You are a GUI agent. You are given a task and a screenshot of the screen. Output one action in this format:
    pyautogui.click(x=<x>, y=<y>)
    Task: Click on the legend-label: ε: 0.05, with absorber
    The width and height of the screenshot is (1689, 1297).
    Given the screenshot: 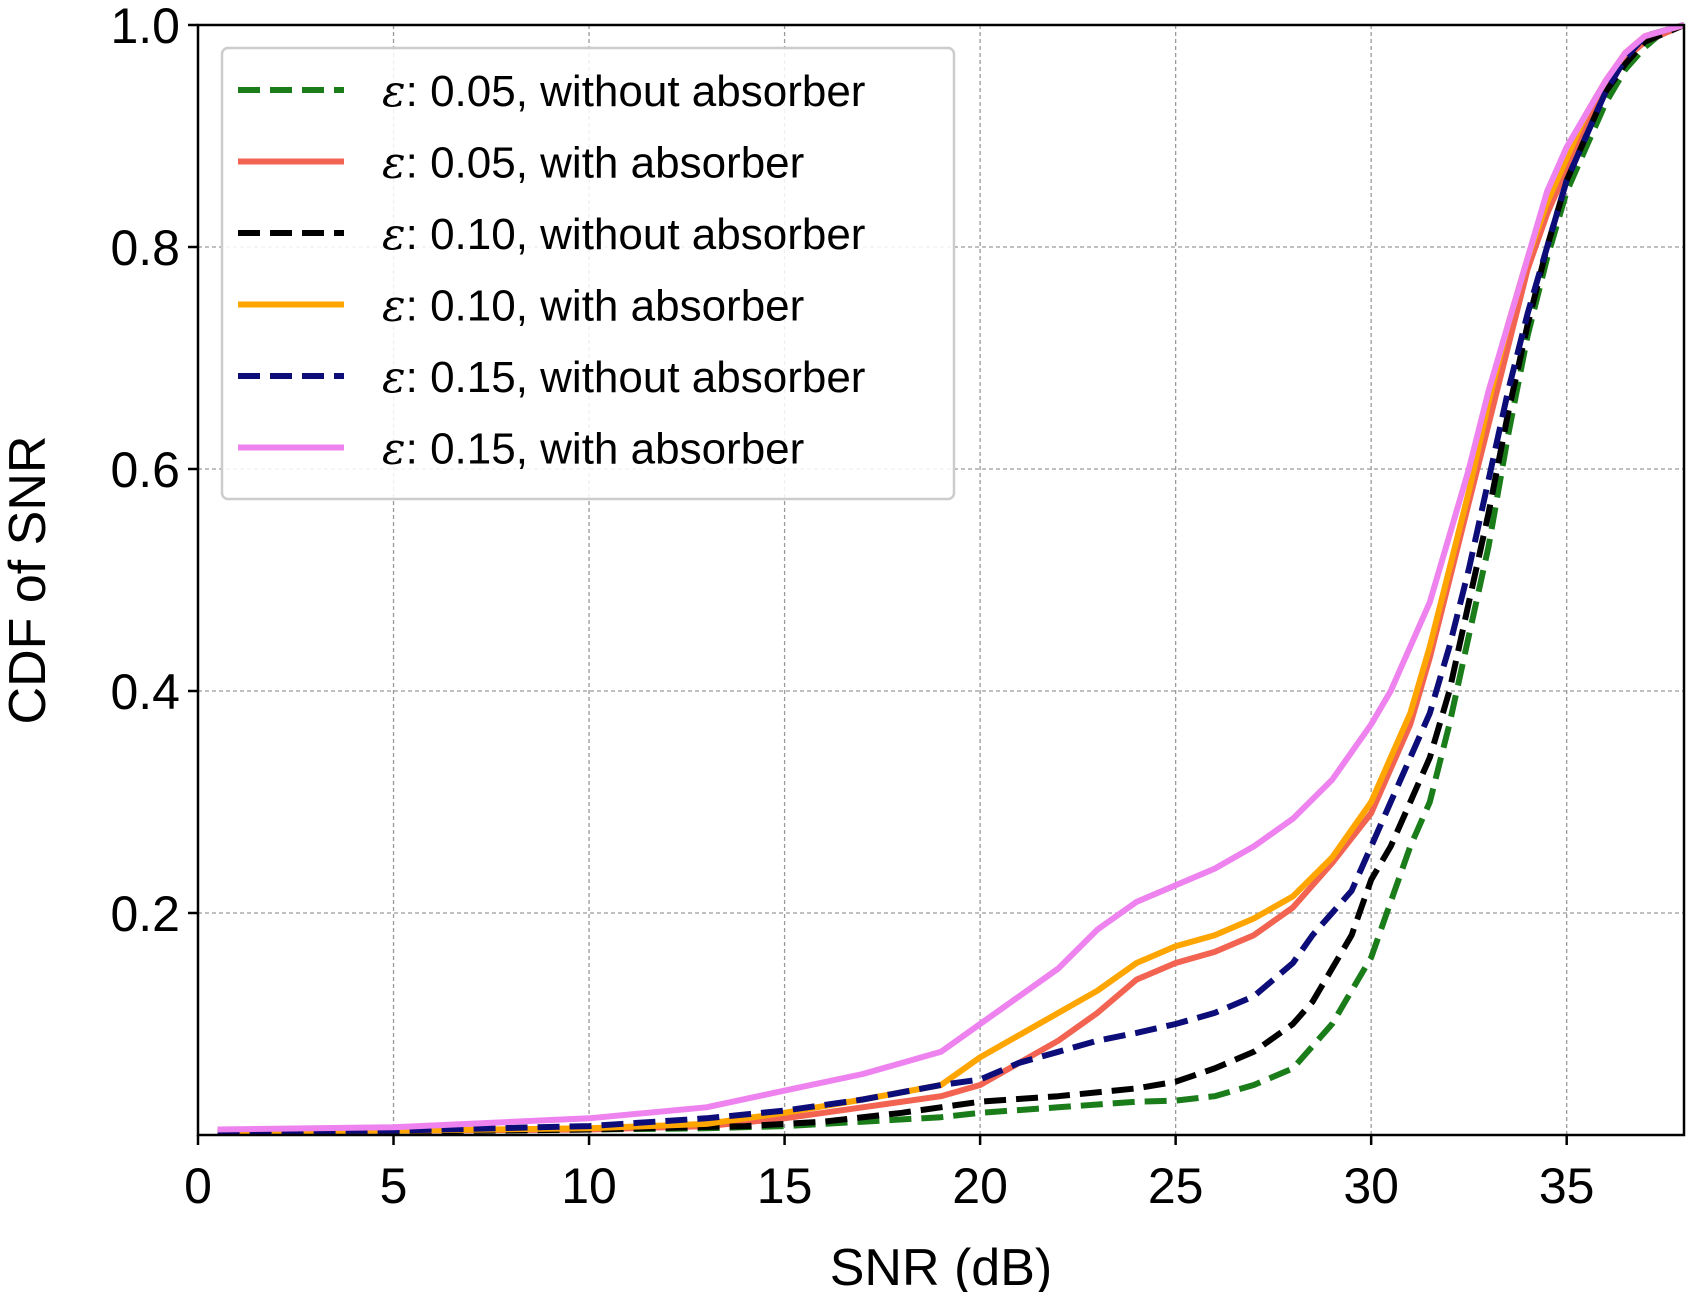 What is the action you would take?
    pyautogui.click(x=593, y=163)
    